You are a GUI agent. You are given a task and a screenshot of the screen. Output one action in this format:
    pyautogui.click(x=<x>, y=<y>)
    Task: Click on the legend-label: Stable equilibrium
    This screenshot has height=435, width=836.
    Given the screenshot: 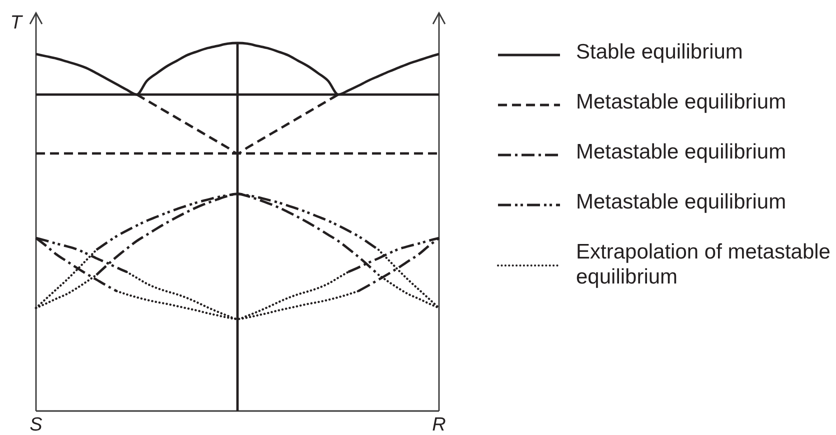 What is the action you would take?
    pyautogui.click(x=659, y=52)
    